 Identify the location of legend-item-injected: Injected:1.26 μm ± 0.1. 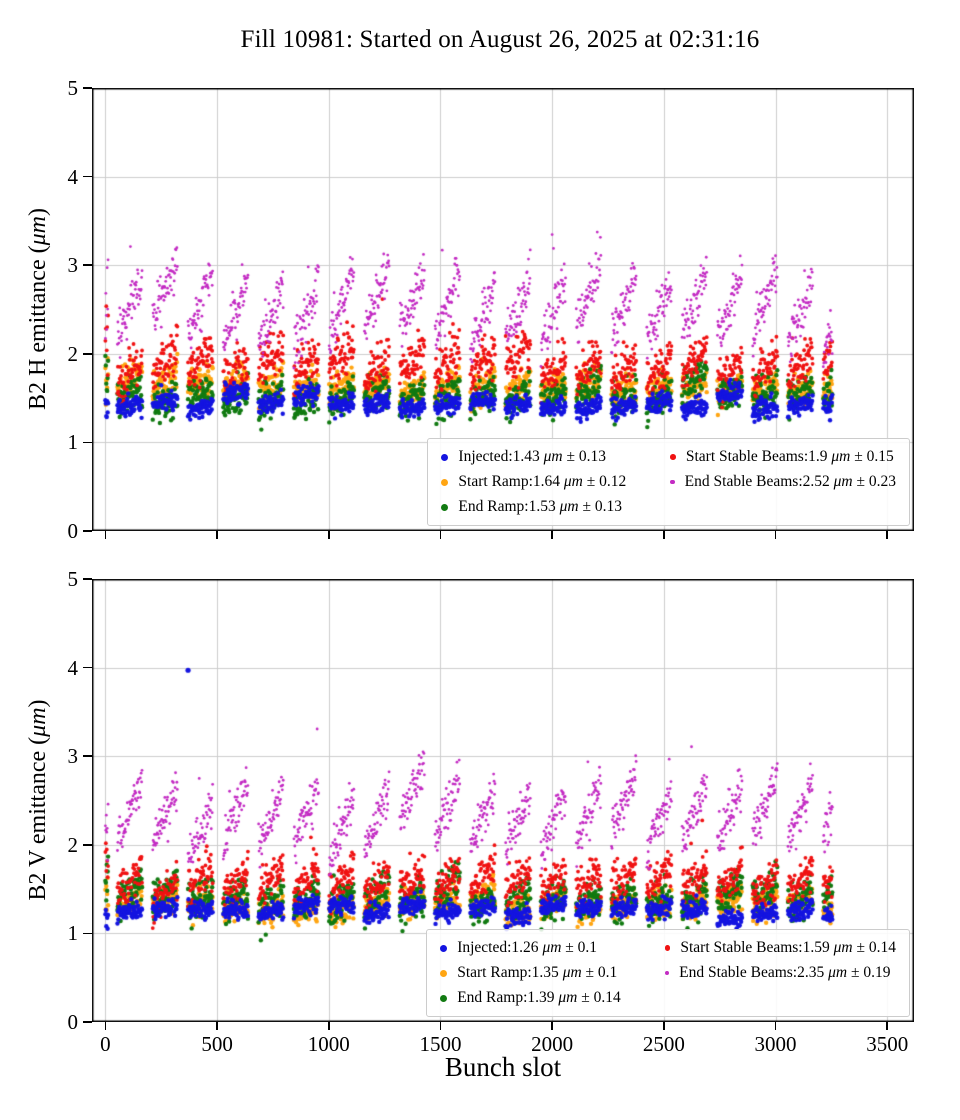
(530, 948).